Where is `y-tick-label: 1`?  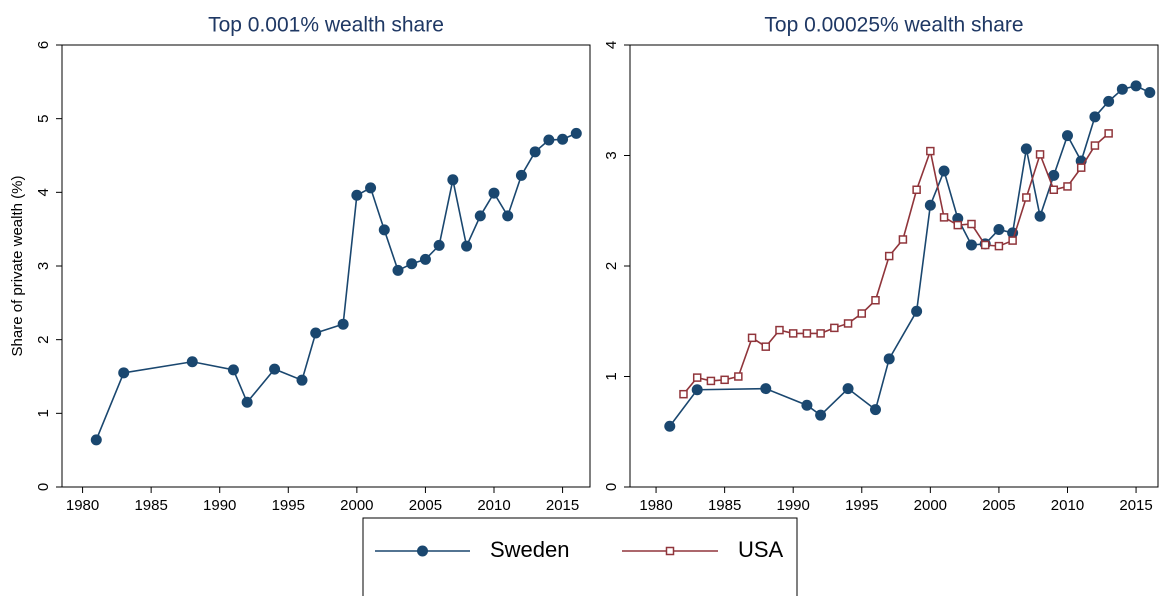 y-tick-label: 1 is located at coordinates (611, 376).